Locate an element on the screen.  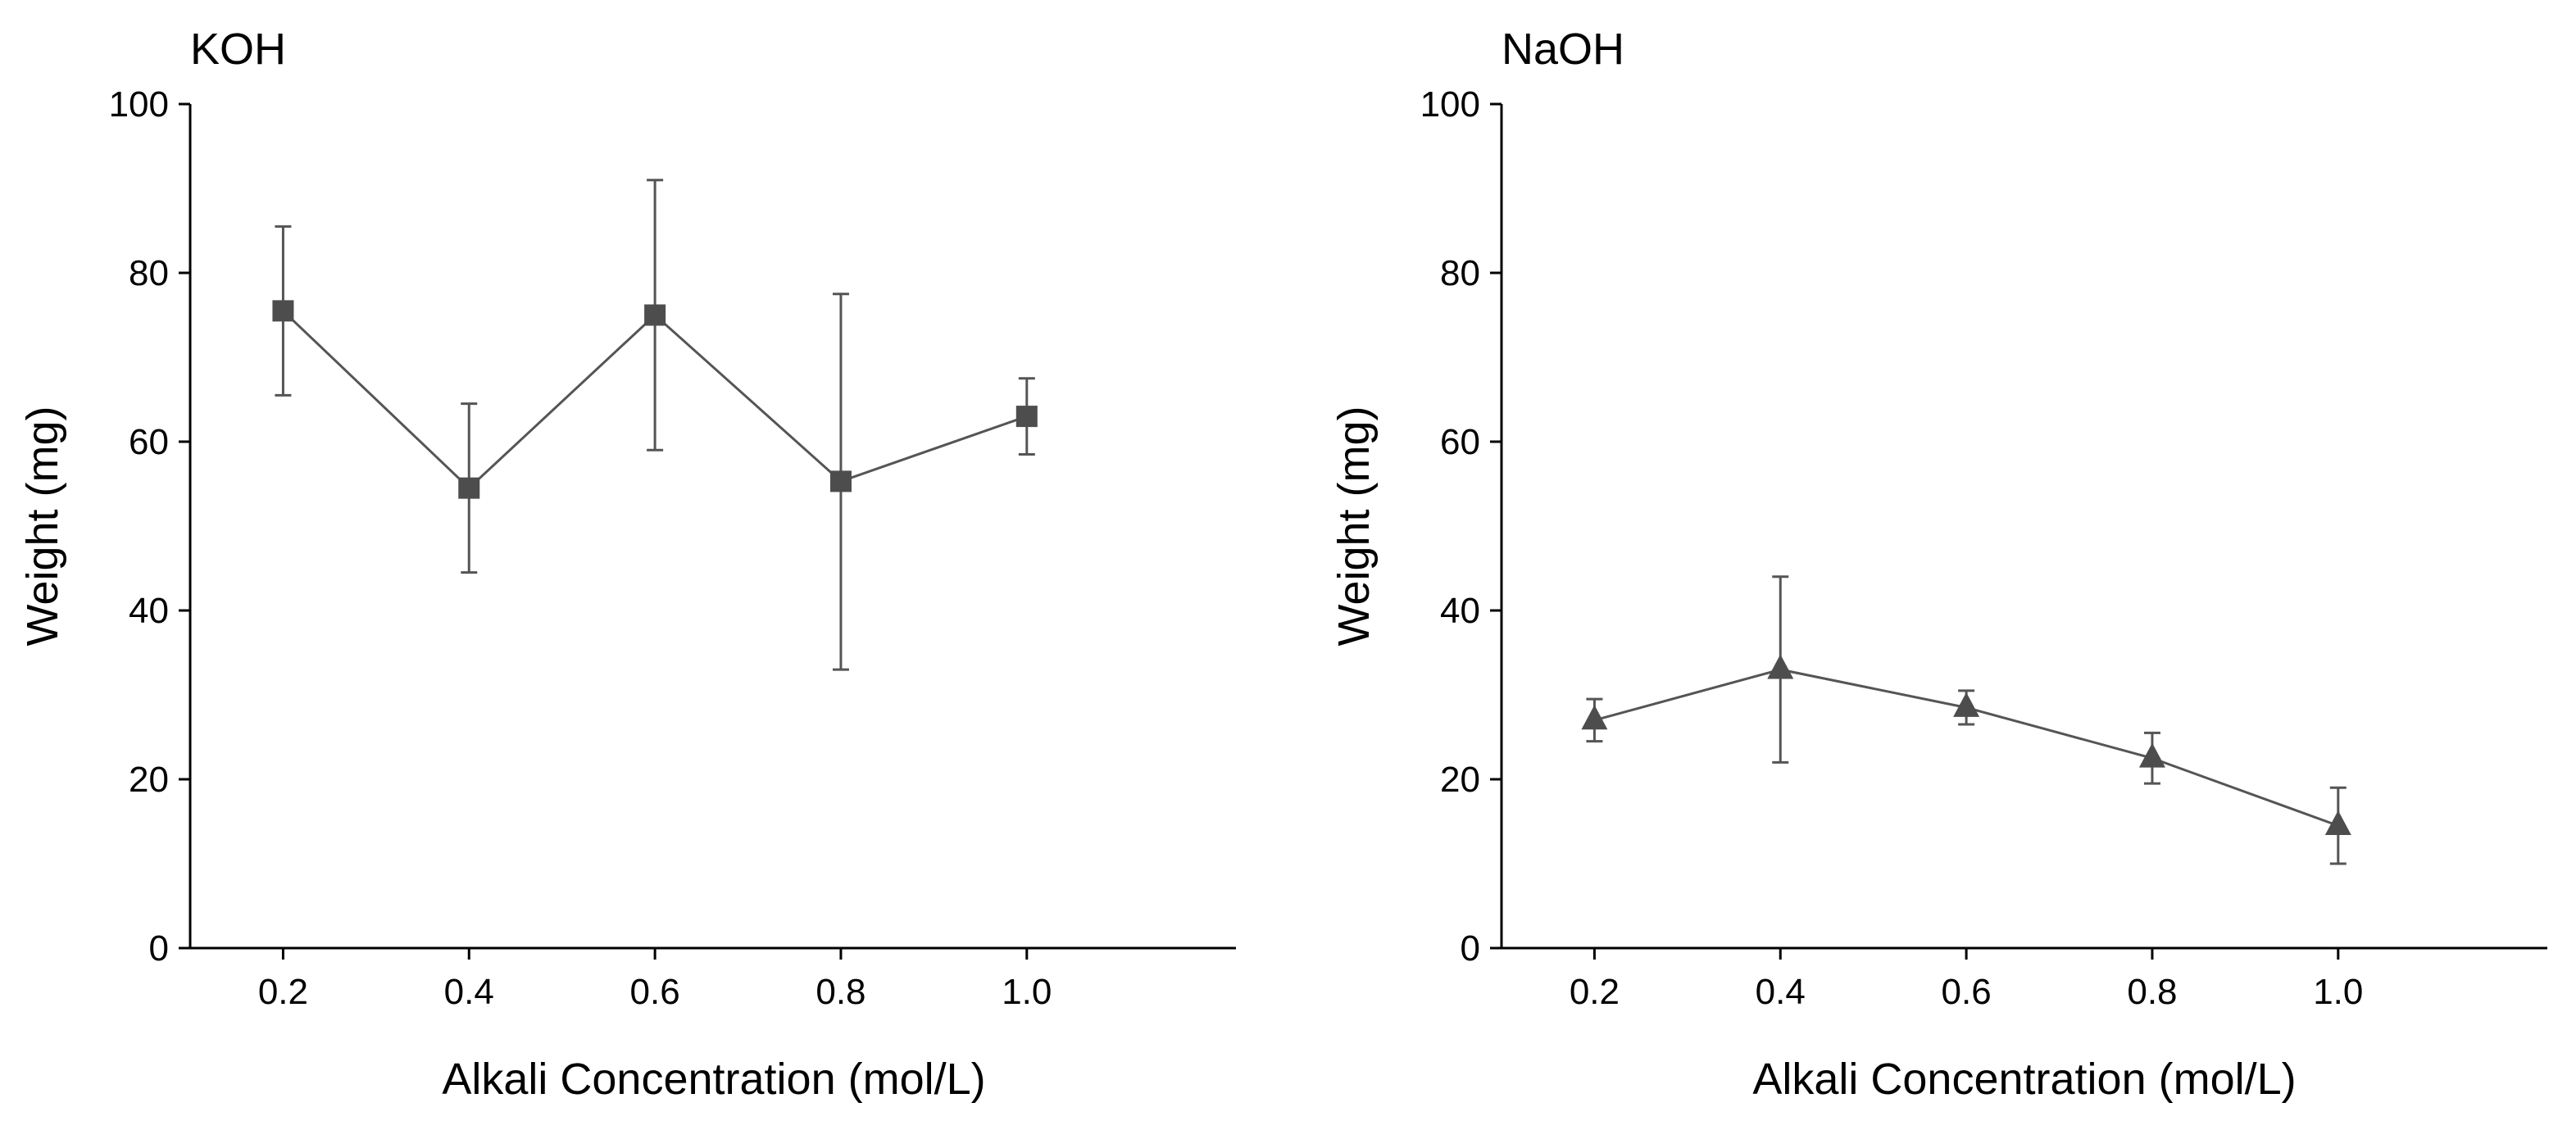
koh-x-tick-label-1: 0.4 is located at coordinates (469, 992).